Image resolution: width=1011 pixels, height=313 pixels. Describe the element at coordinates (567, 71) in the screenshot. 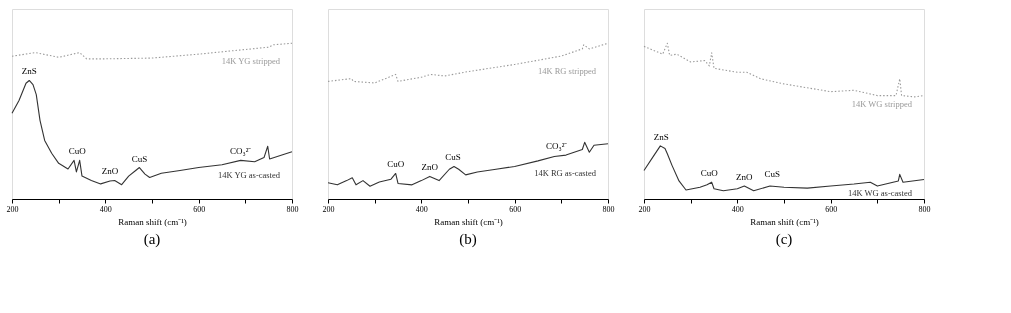

I see `series-label: 14K RG stripped` at that location.